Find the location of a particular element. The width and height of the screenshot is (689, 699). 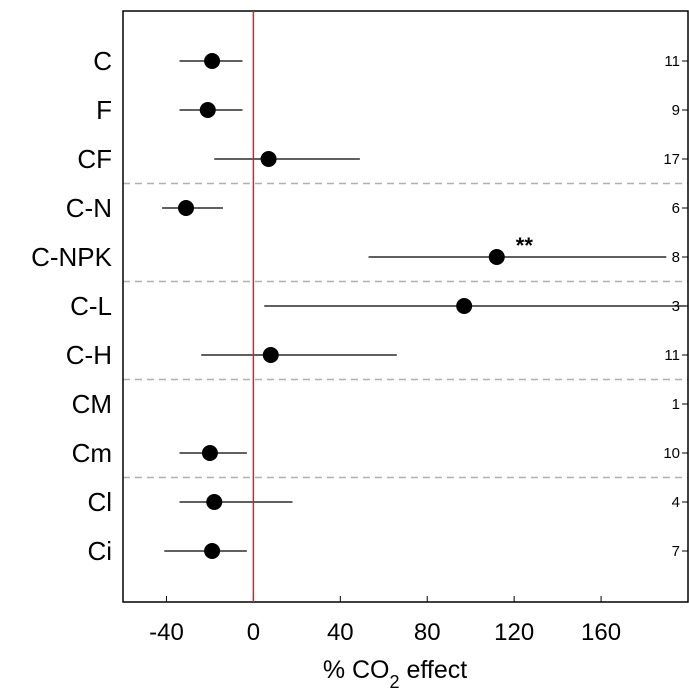

x-tick-label: 120 is located at coordinates (514, 632).